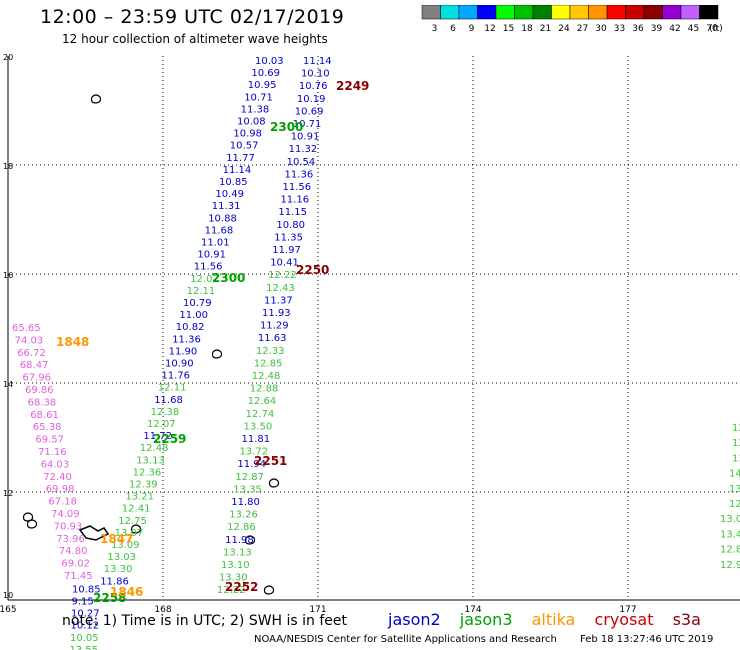  Describe the element at coordinates (157, 436) in the screenshot. I see `track-a-value: 11.72` at that location.